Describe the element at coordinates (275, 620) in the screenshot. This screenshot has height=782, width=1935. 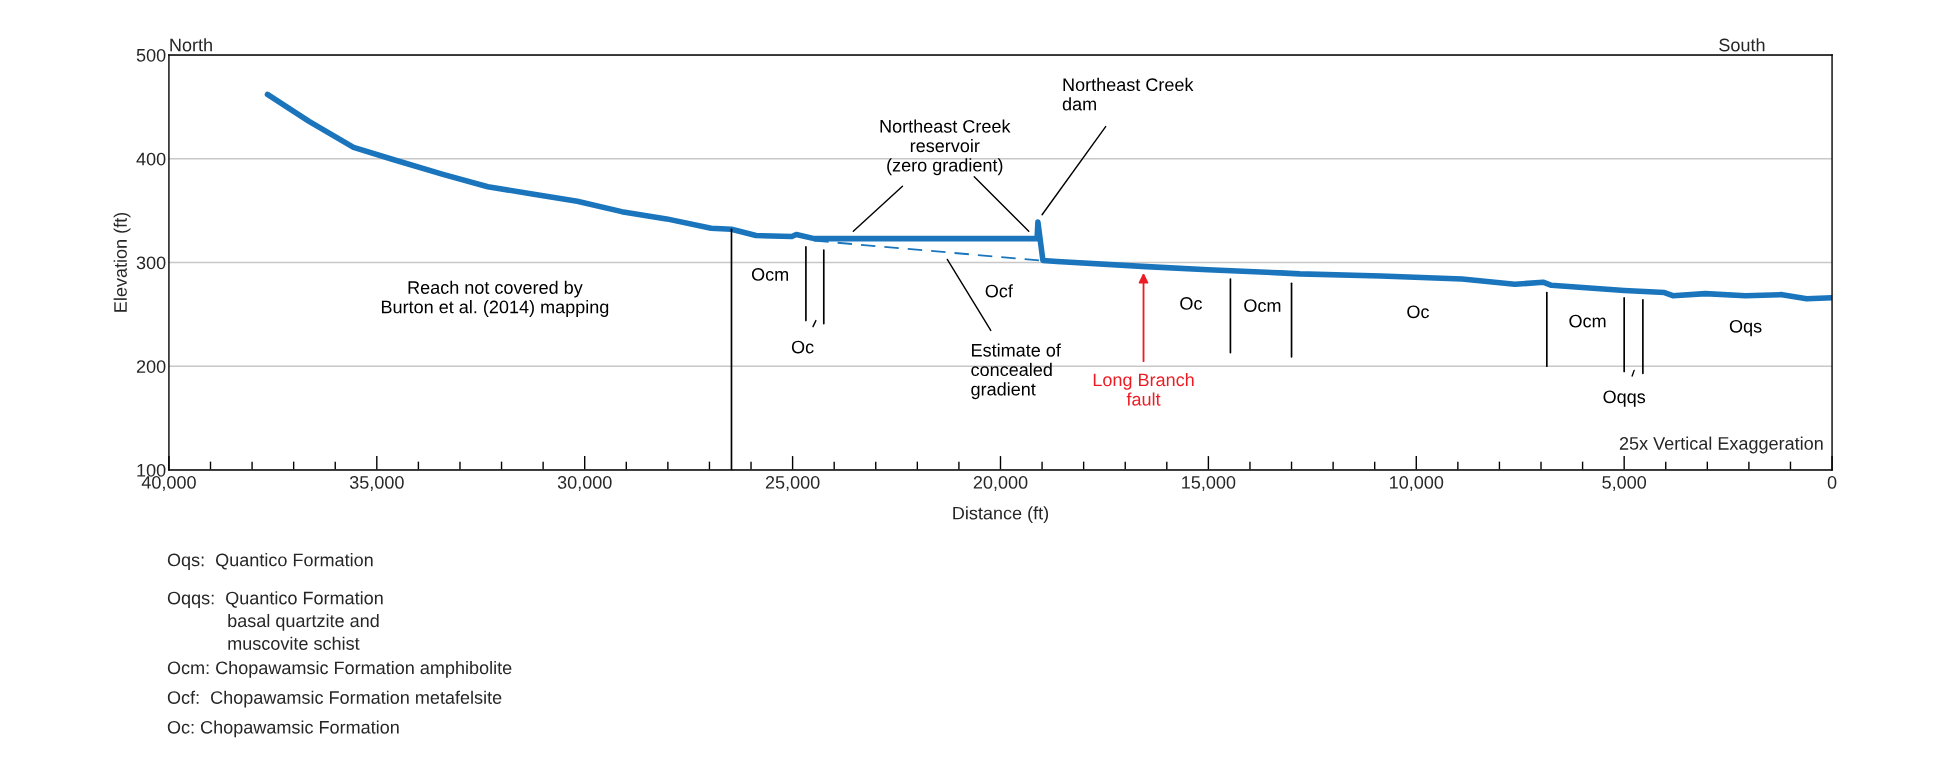
I see `text: Oqqs: Quantico Formation basal quartzite and muscovite schist` at that location.